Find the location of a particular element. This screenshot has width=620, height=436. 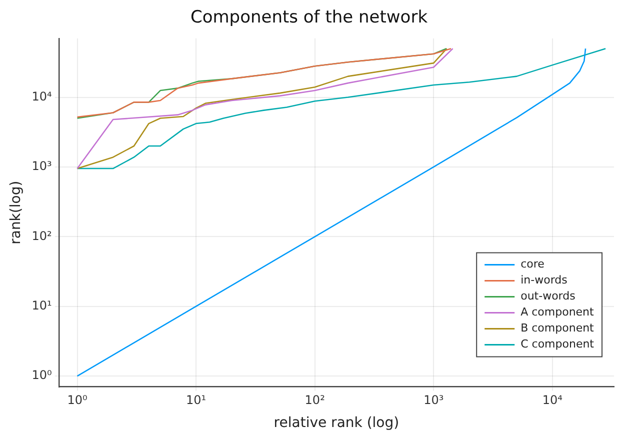

legend-label: A component is located at coordinates (557, 312).